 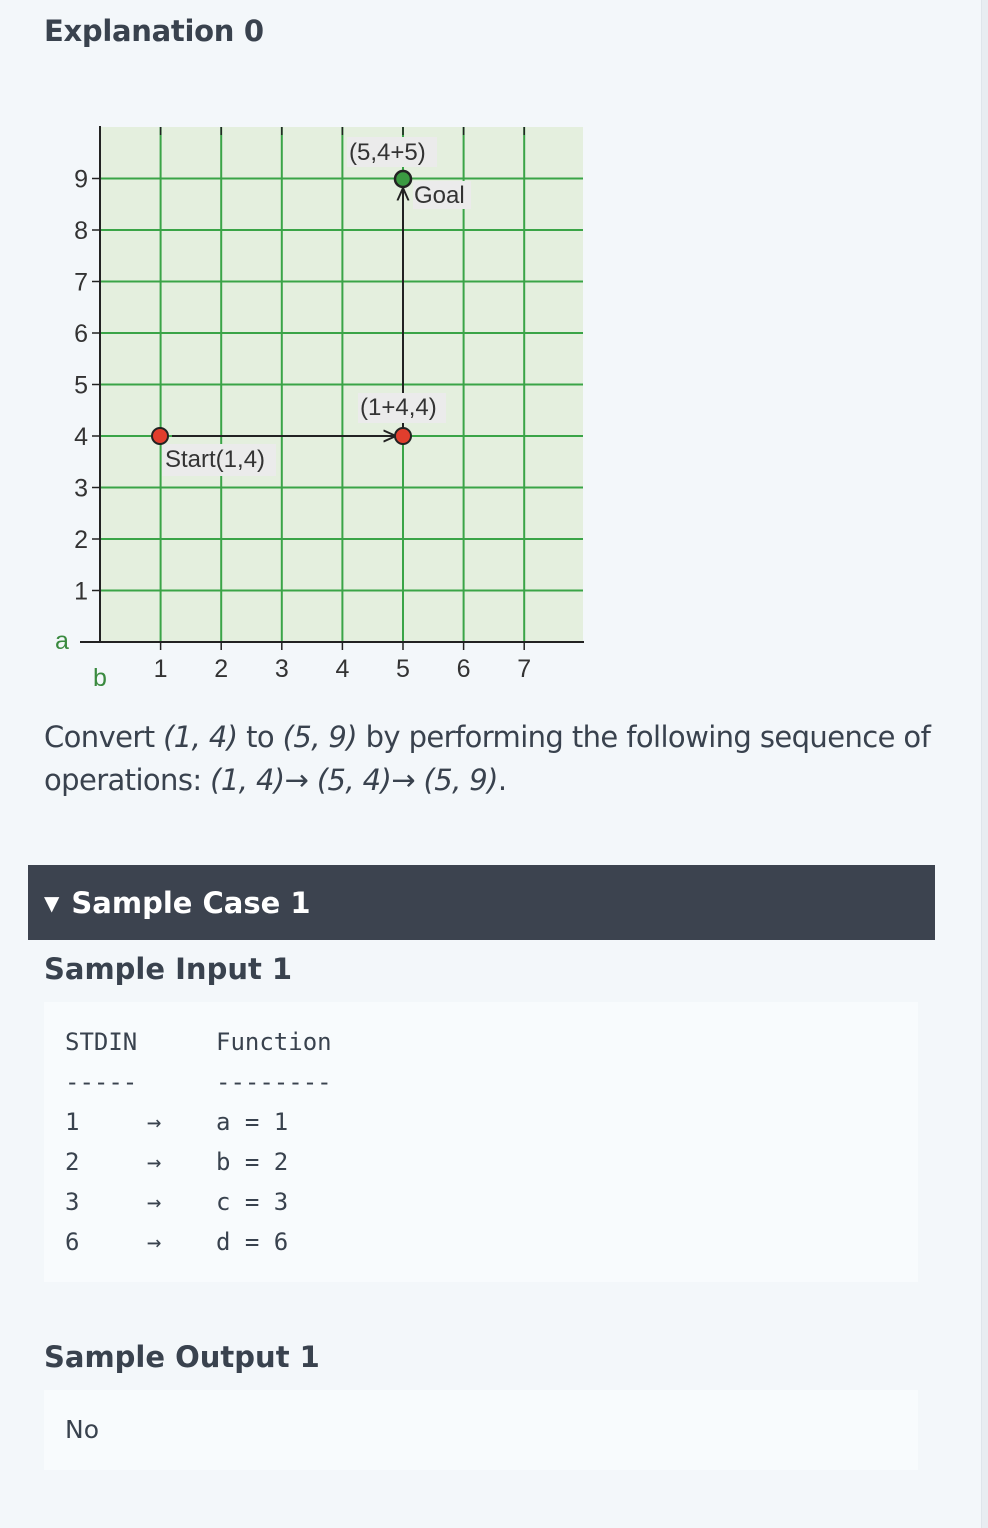 What do you see at coordinates (342, 669) in the screenshot?
I see `x-tick-label: 4` at bounding box center [342, 669].